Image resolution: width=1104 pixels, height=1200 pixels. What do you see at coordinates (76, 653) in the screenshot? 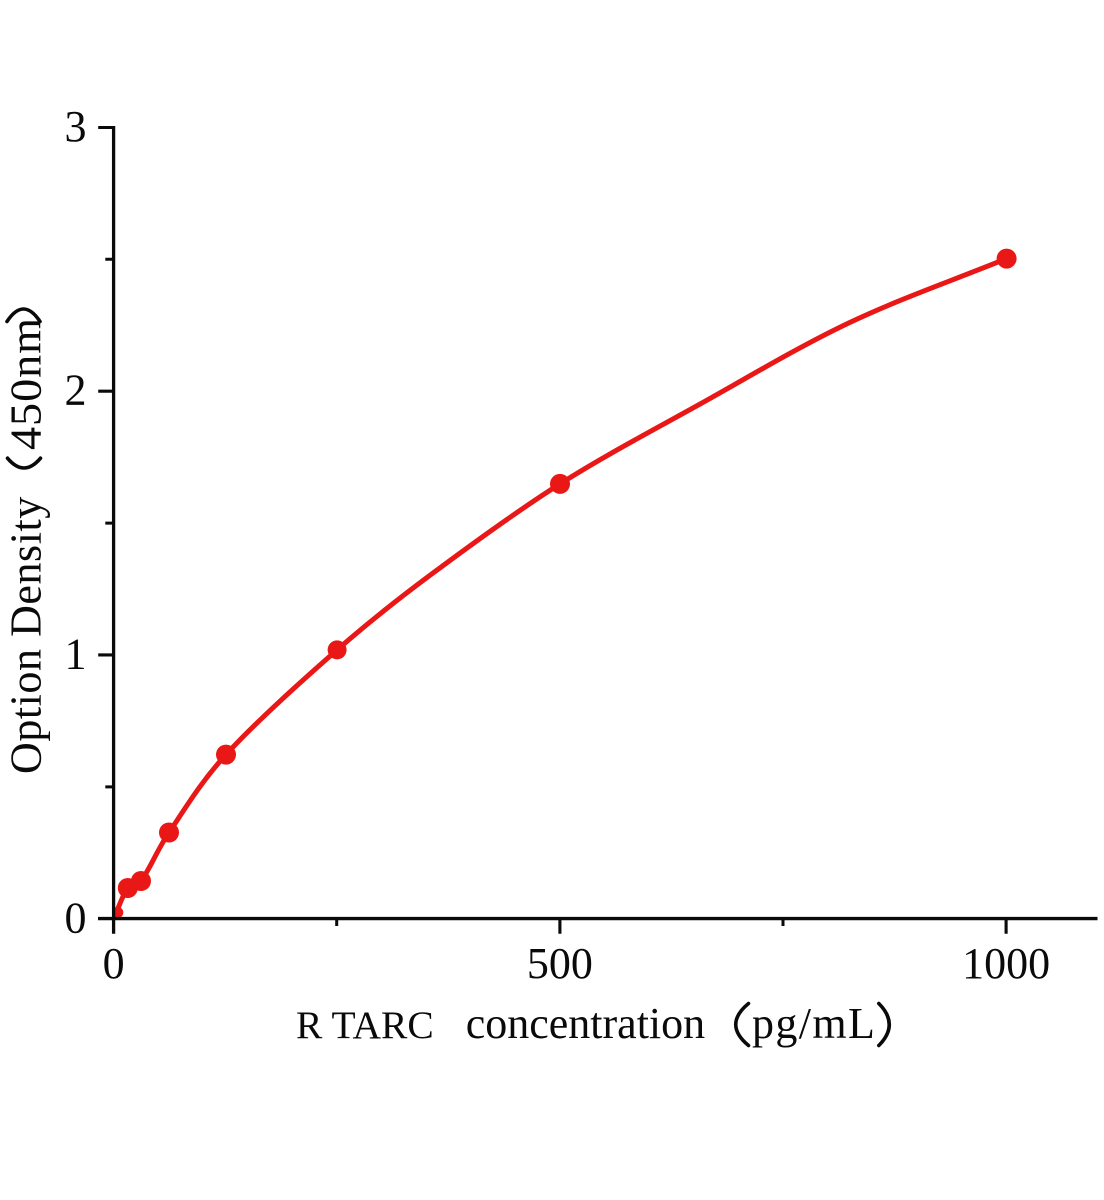
I see `svg-text: 1` at bounding box center [76, 653].